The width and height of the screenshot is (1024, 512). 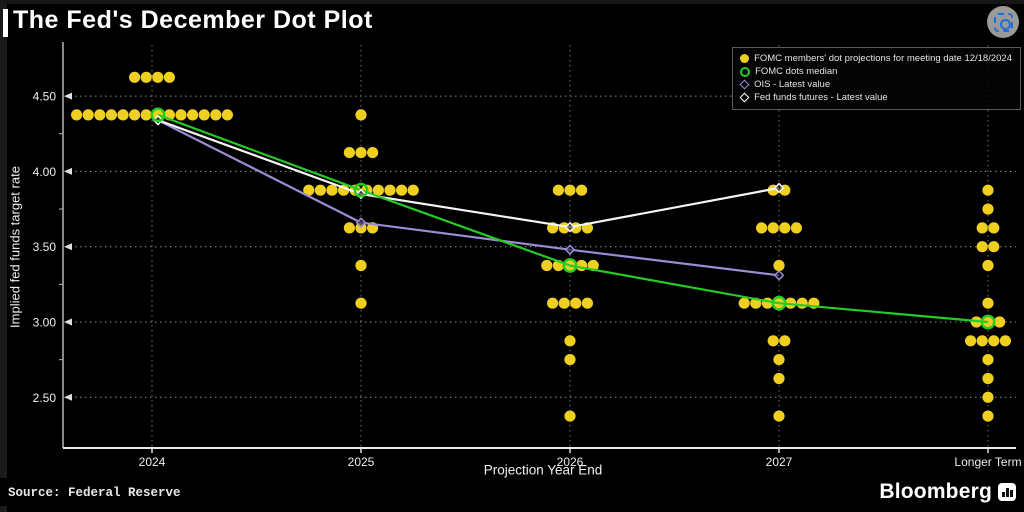 What do you see at coordinates (745, 58) in the screenshot?
I see `yellow-dot-icon` at bounding box center [745, 58].